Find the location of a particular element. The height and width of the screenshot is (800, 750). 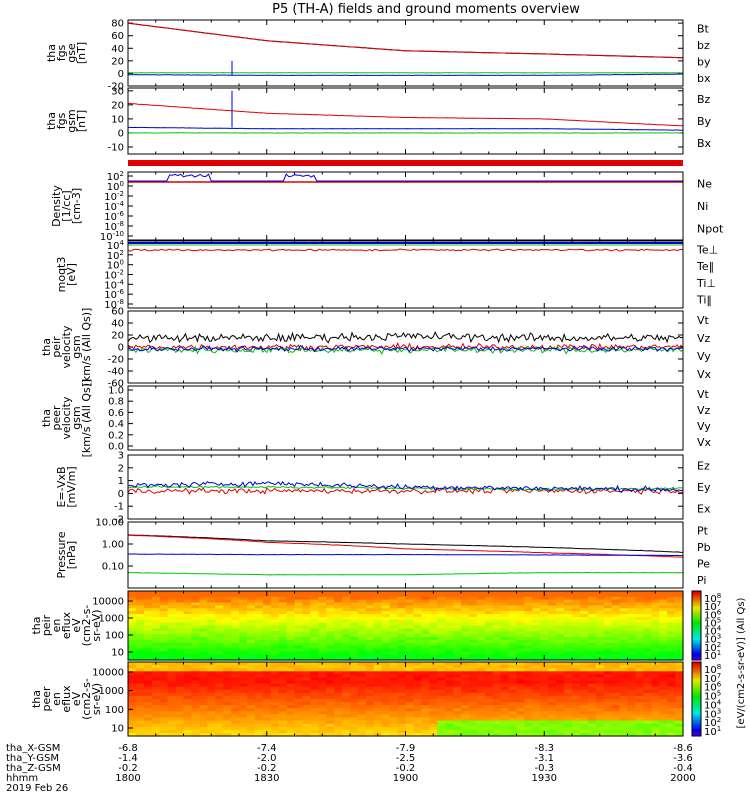

footer-y-4: -3.6 is located at coordinates (683, 758).